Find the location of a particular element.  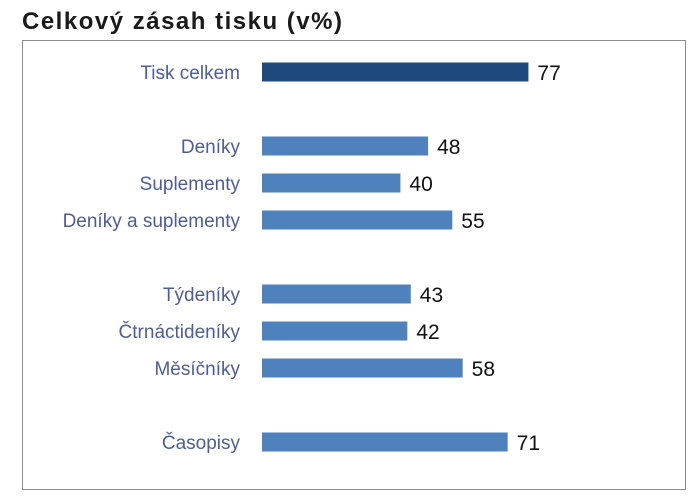

category-label-deniky: Deníky is located at coordinates (211, 147).